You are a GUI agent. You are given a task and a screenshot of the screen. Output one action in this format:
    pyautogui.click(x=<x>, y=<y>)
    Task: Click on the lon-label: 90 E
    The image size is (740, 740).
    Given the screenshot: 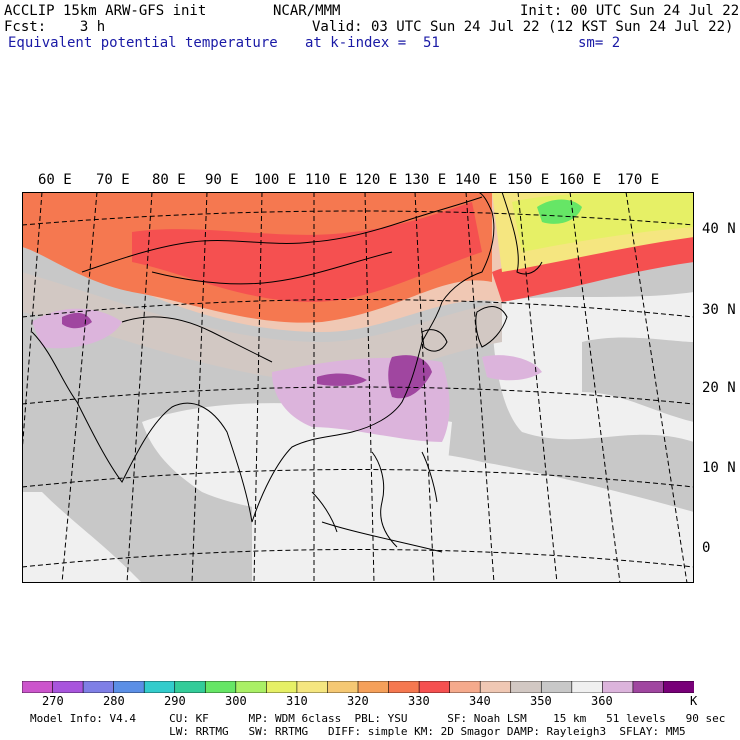 What is the action you would take?
    pyautogui.click(x=222, y=180)
    